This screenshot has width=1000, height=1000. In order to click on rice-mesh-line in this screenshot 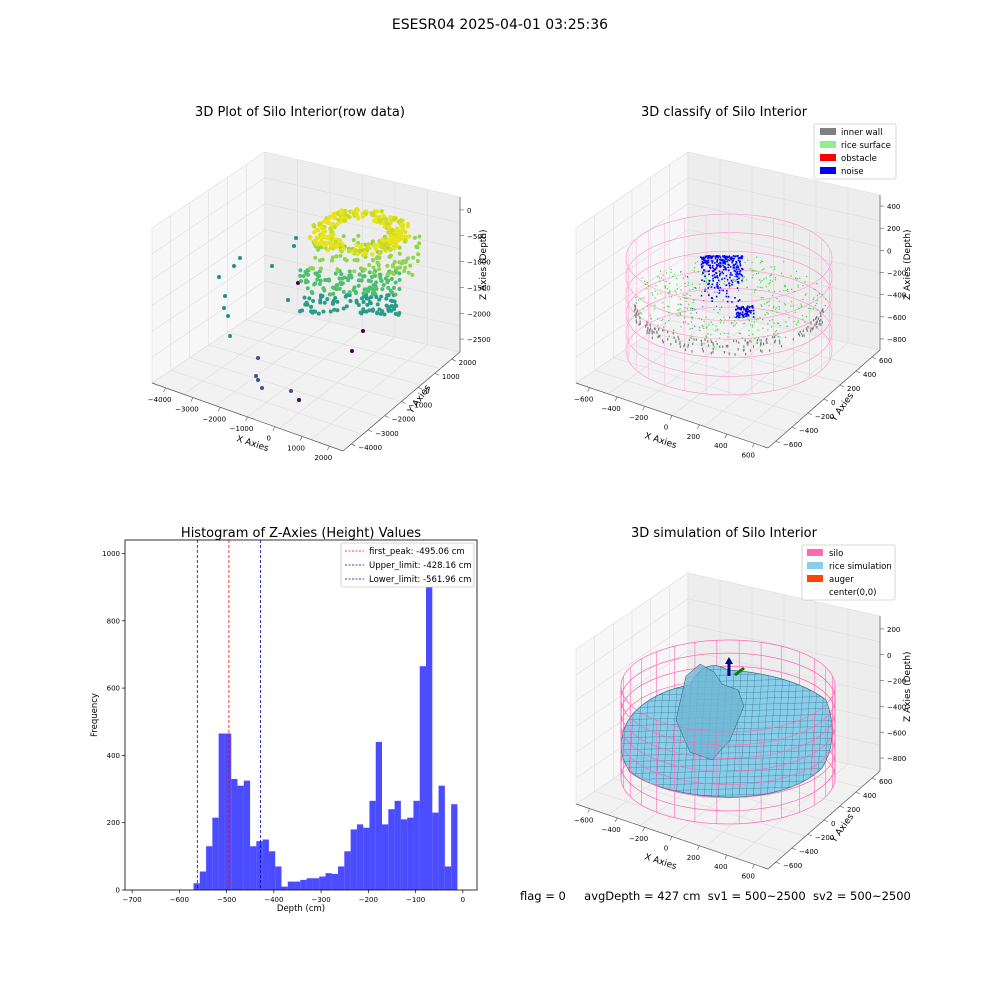, I will do `click(786, 731)`.